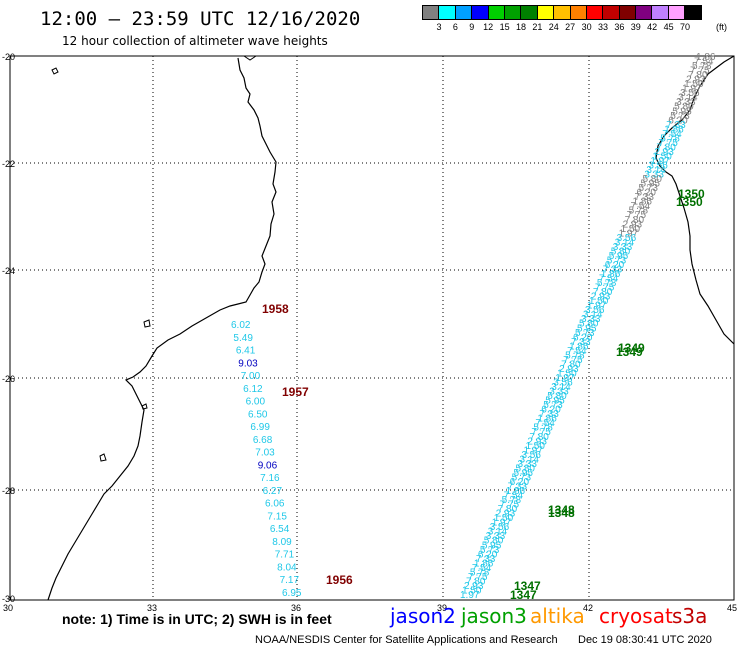  What do you see at coordinates (270, 478) in the screenshot?
I see `wave-height-label: 7.16` at bounding box center [270, 478].